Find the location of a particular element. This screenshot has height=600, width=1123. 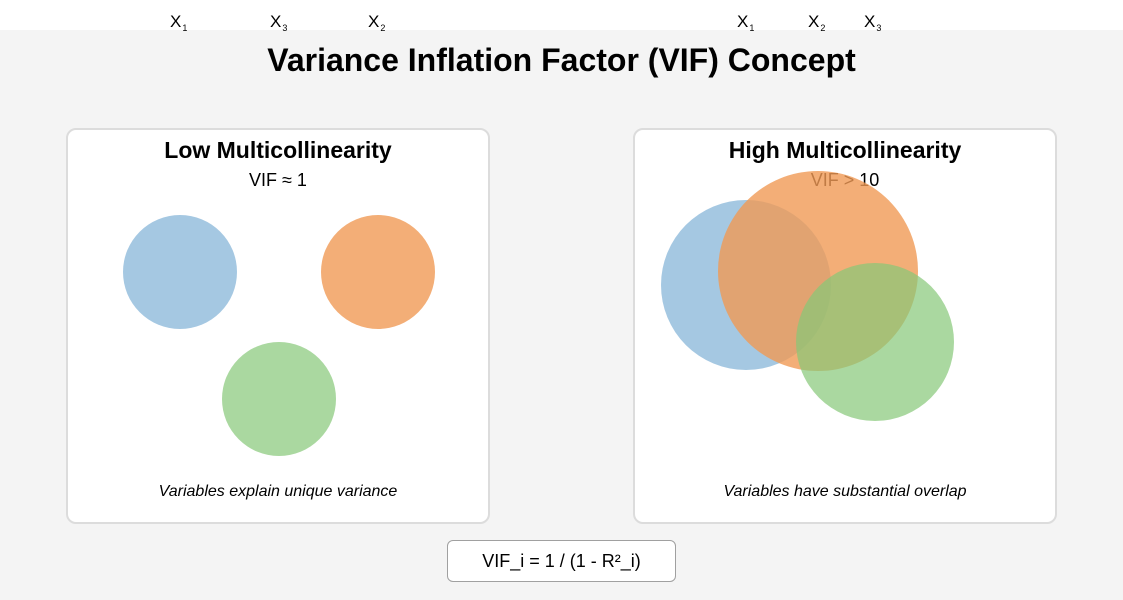

label-left-x3: X3 is located at coordinates (279, 22).